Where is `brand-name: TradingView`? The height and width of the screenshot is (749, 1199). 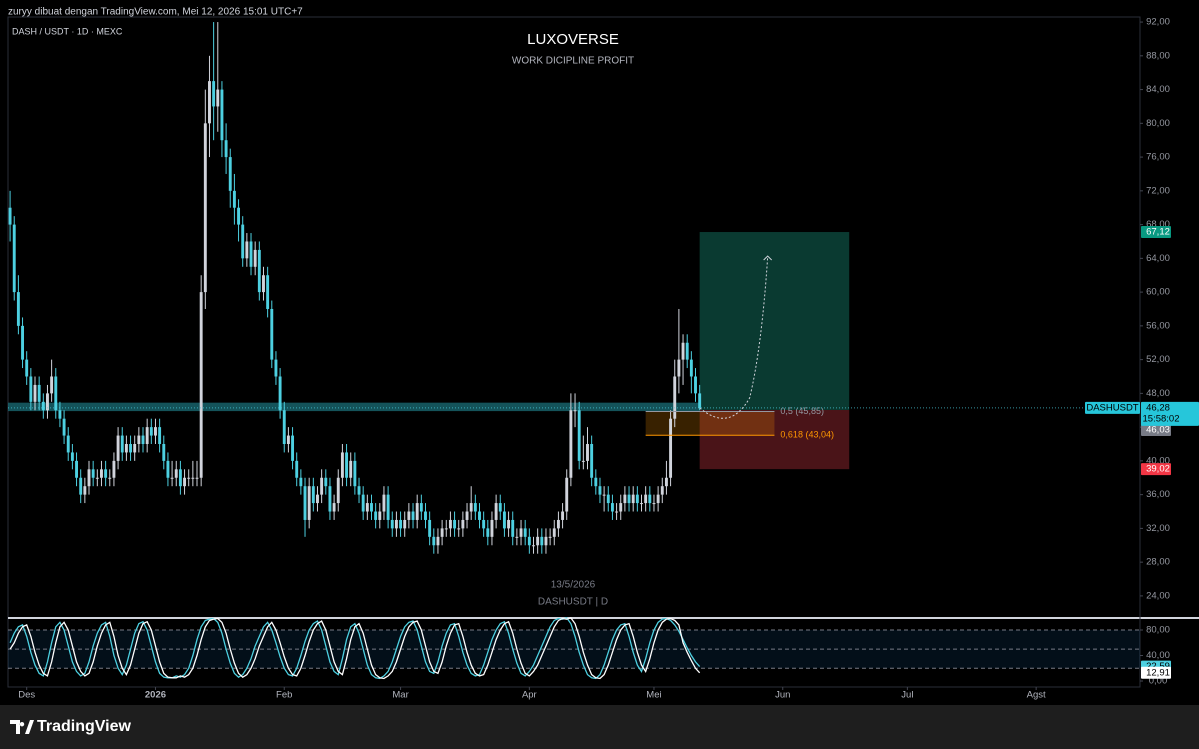 brand-name: TradingView is located at coordinates (84, 726).